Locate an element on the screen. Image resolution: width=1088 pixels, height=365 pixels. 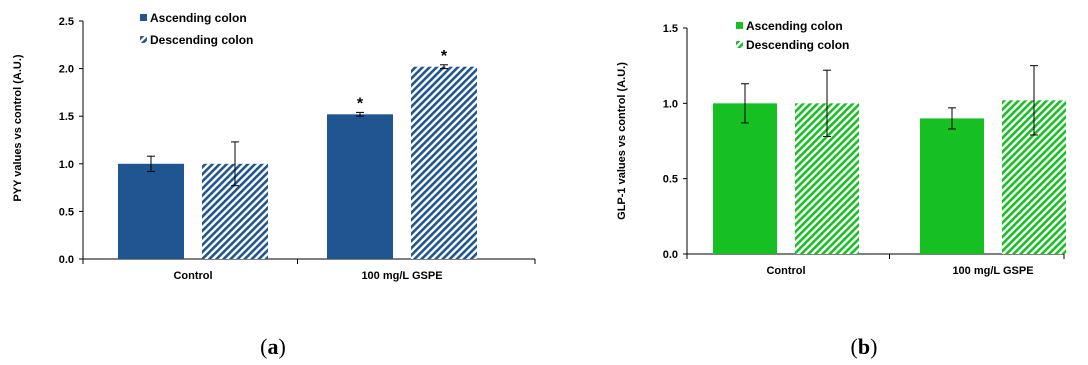
panel-label: (b) is located at coordinates (864, 346).